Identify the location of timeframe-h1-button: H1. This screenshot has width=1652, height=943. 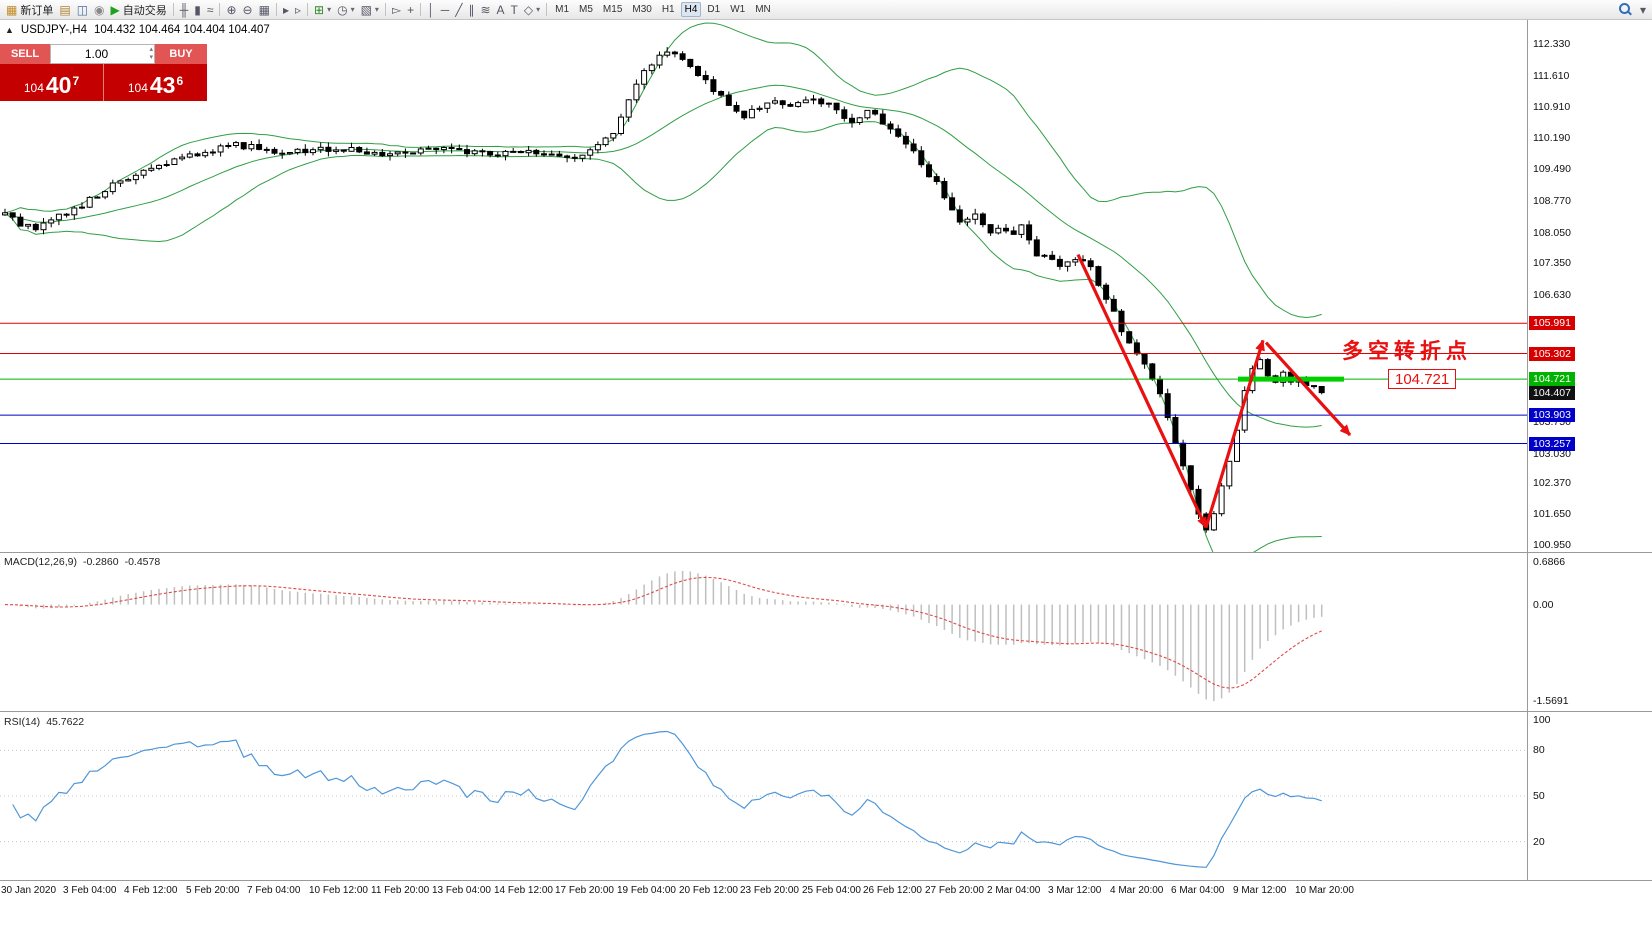
(668, 9).